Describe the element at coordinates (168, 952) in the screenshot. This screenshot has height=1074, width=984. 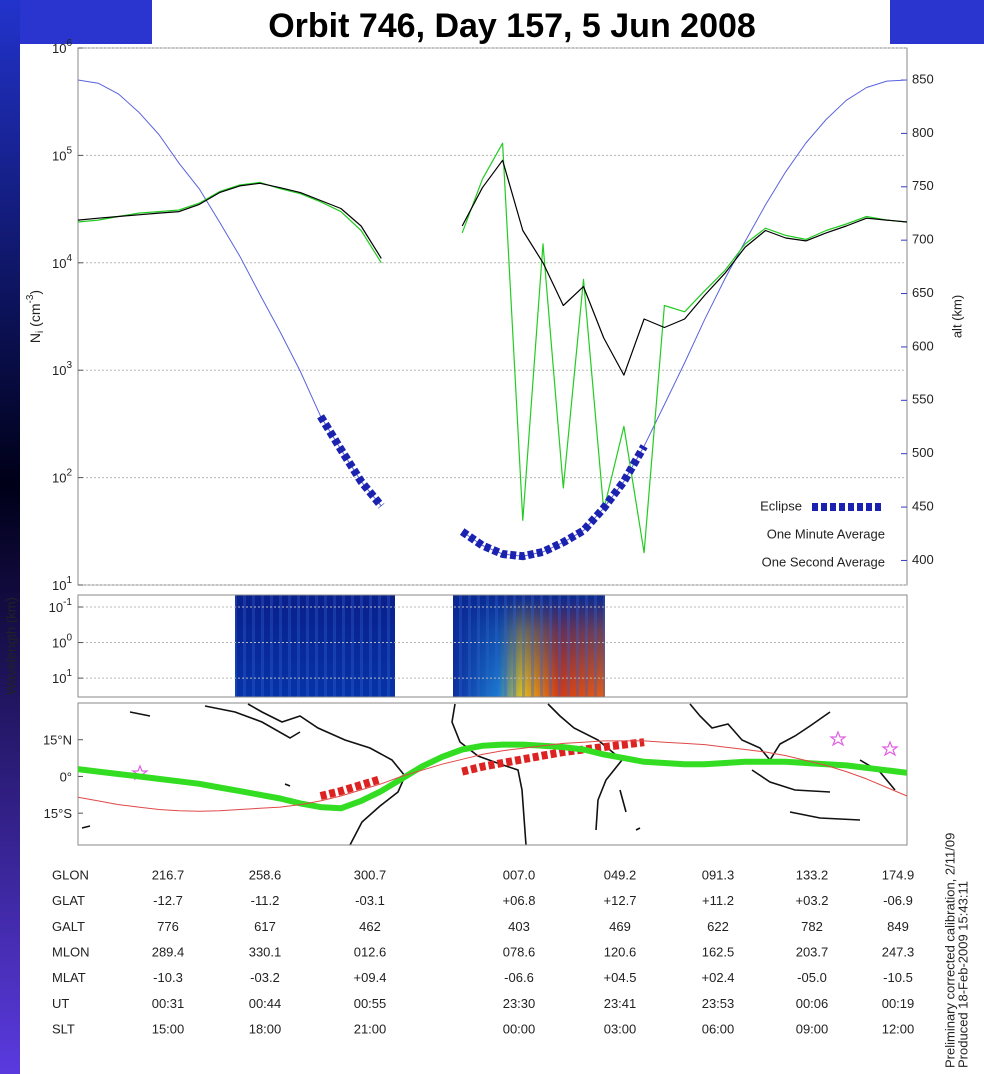
I see `table-cell: 289.4` at that location.